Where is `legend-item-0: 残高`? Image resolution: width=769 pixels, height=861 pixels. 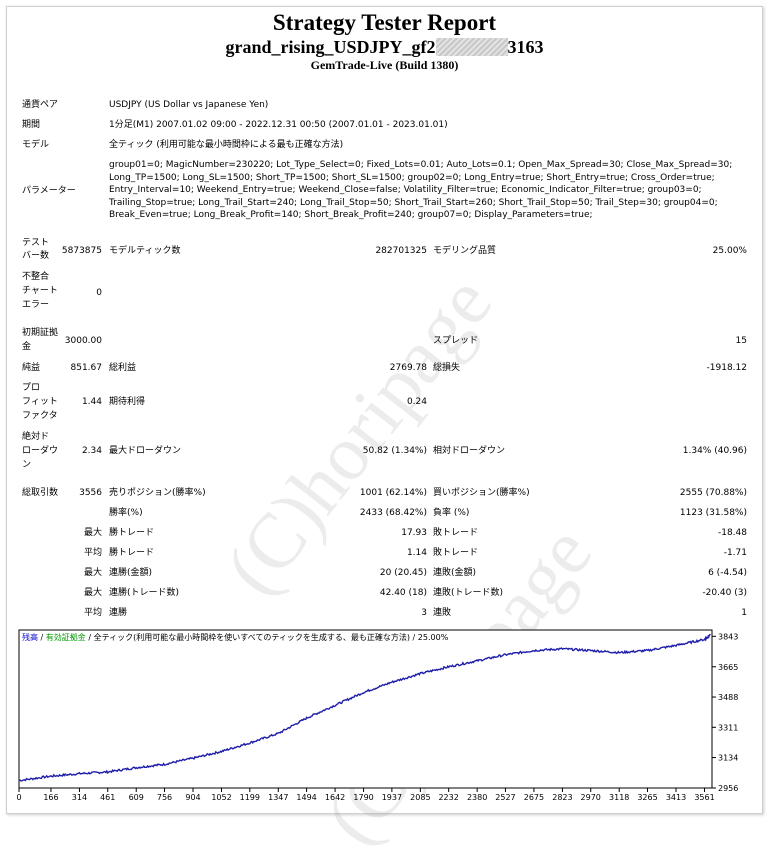 legend-item-0: 残高 is located at coordinates (31, 637).